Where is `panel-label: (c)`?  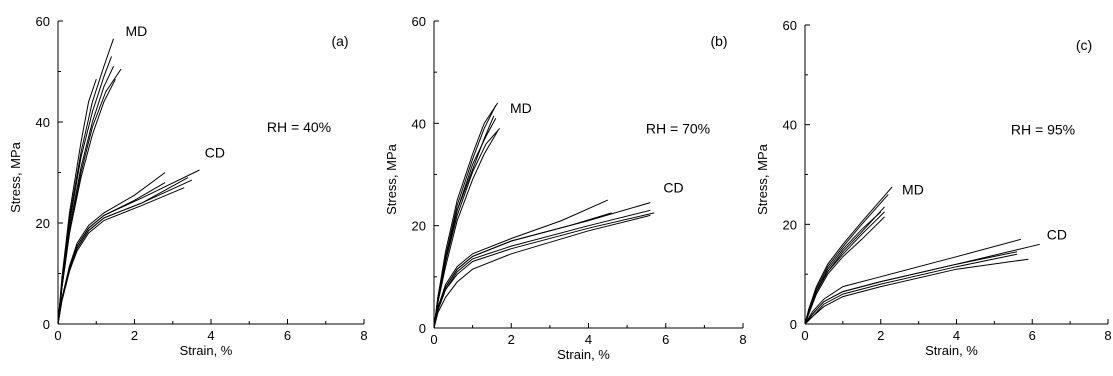
panel-label: (c) is located at coordinates (1084, 45).